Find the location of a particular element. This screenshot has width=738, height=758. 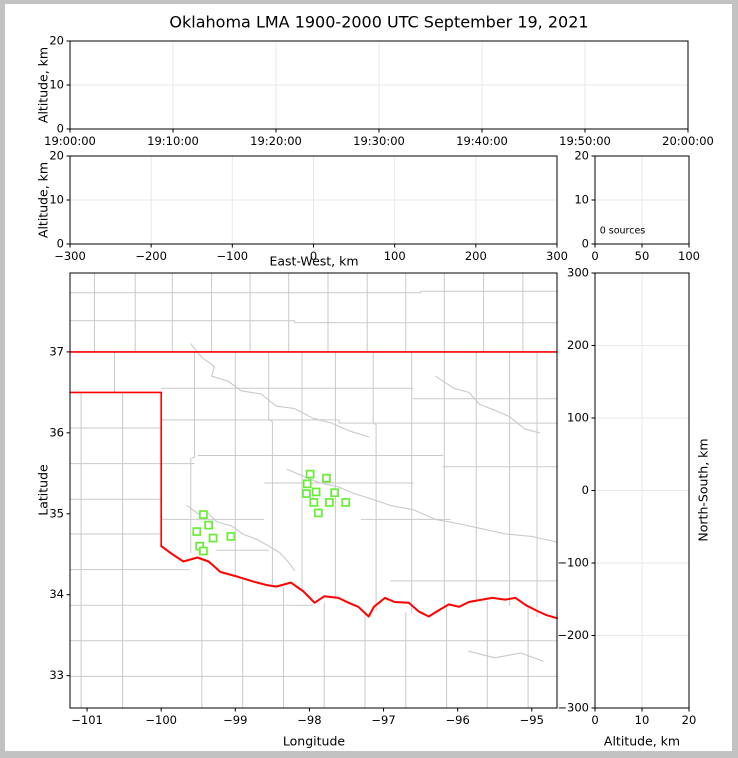

x-tick-label: 19:50:00 is located at coordinates (585, 141).